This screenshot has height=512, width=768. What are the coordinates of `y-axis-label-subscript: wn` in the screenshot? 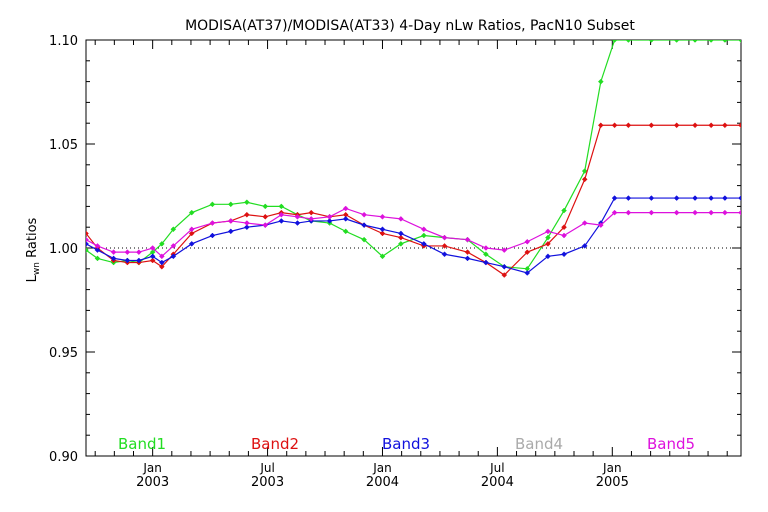 It's located at (37, 268).